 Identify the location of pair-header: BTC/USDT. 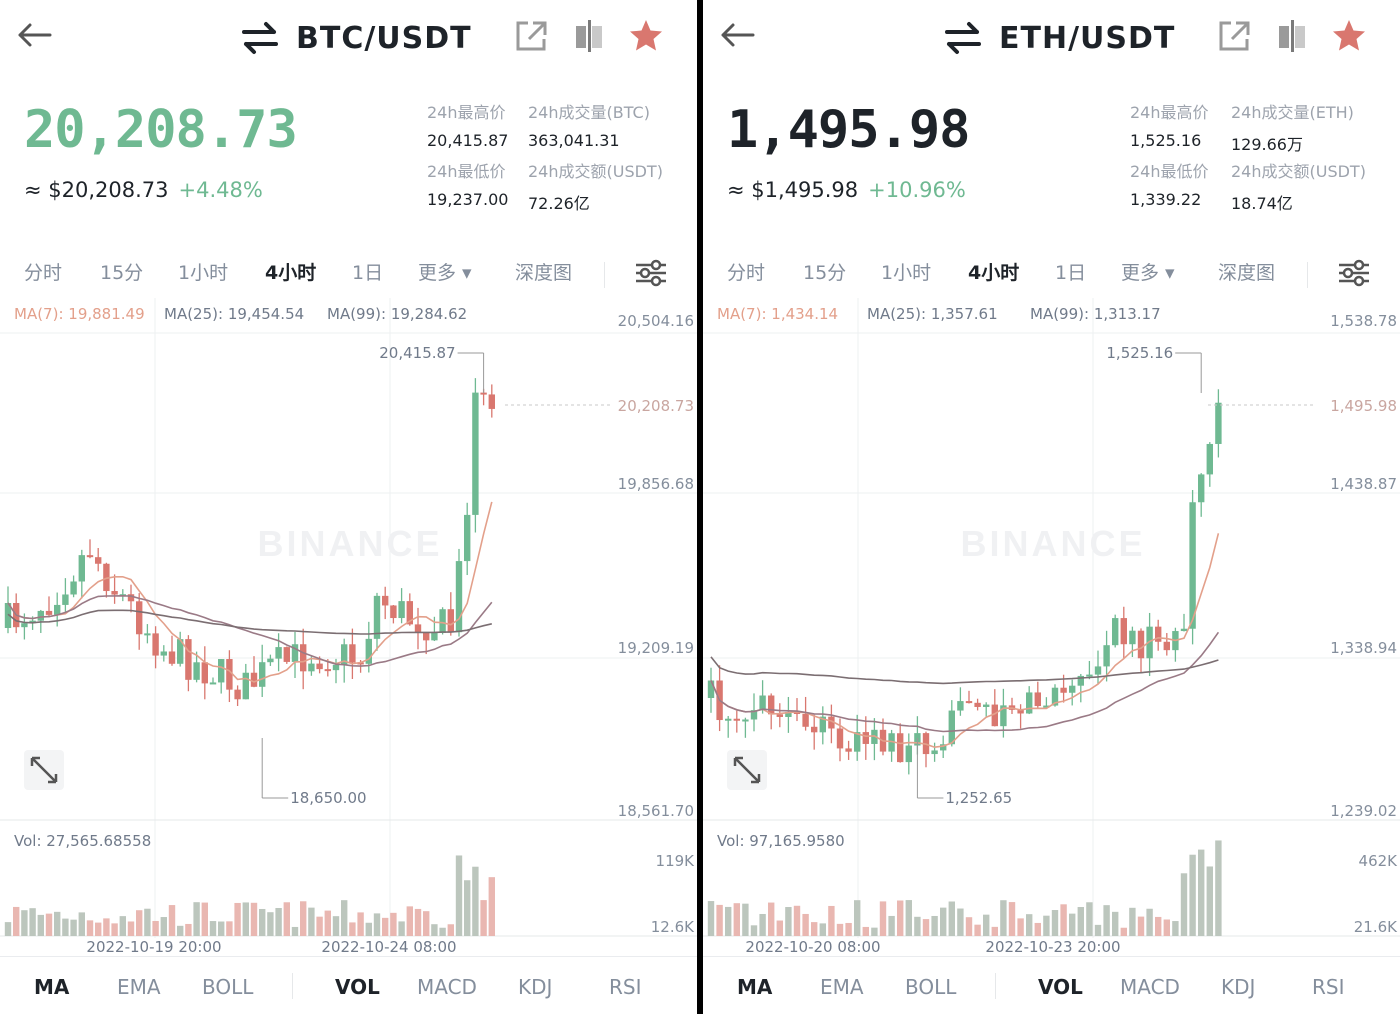
(356, 38).